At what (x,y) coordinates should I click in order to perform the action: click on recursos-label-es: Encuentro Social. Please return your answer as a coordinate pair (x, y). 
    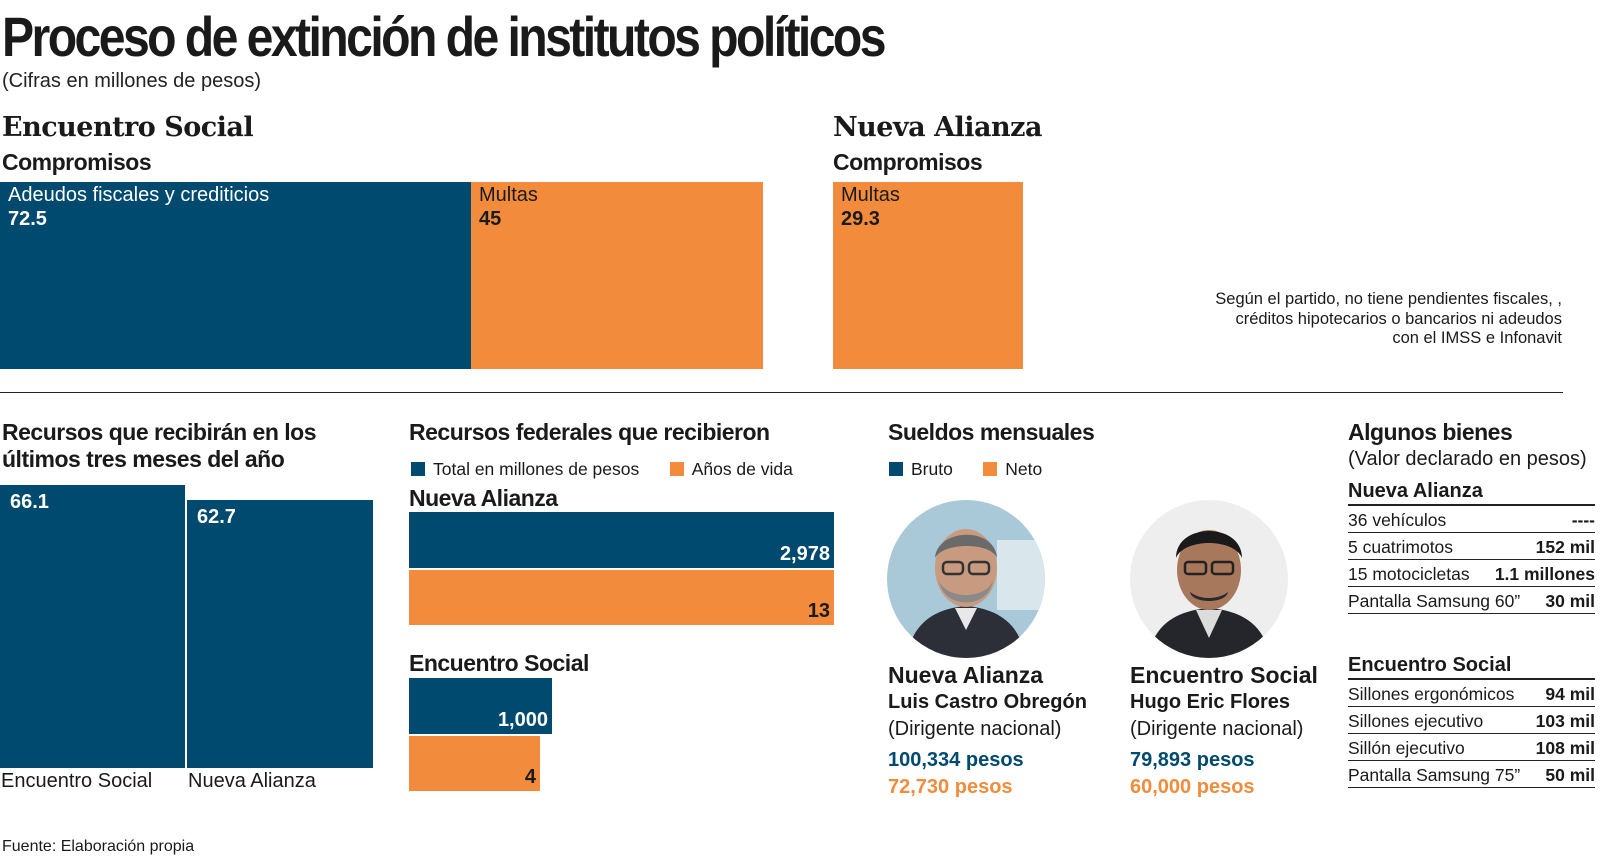
    Looking at the image, I should click on (77, 781).